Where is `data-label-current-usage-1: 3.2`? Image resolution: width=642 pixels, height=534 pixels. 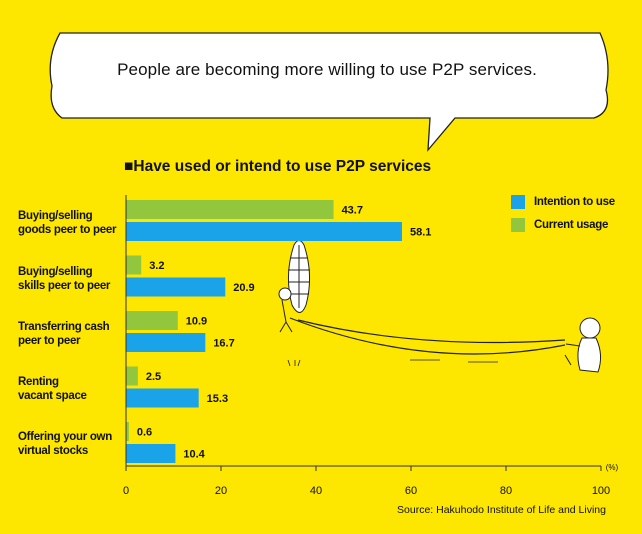
data-label-current-usage-1: 3.2 is located at coordinates (156, 266).